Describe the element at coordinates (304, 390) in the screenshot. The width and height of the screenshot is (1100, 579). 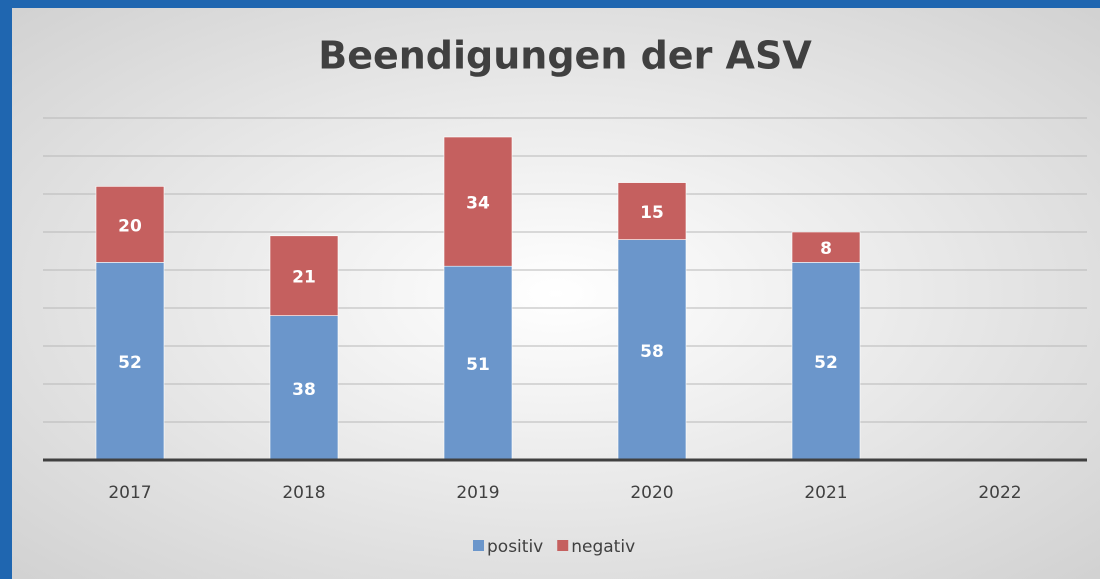
I see `data-label: 38` at that location.